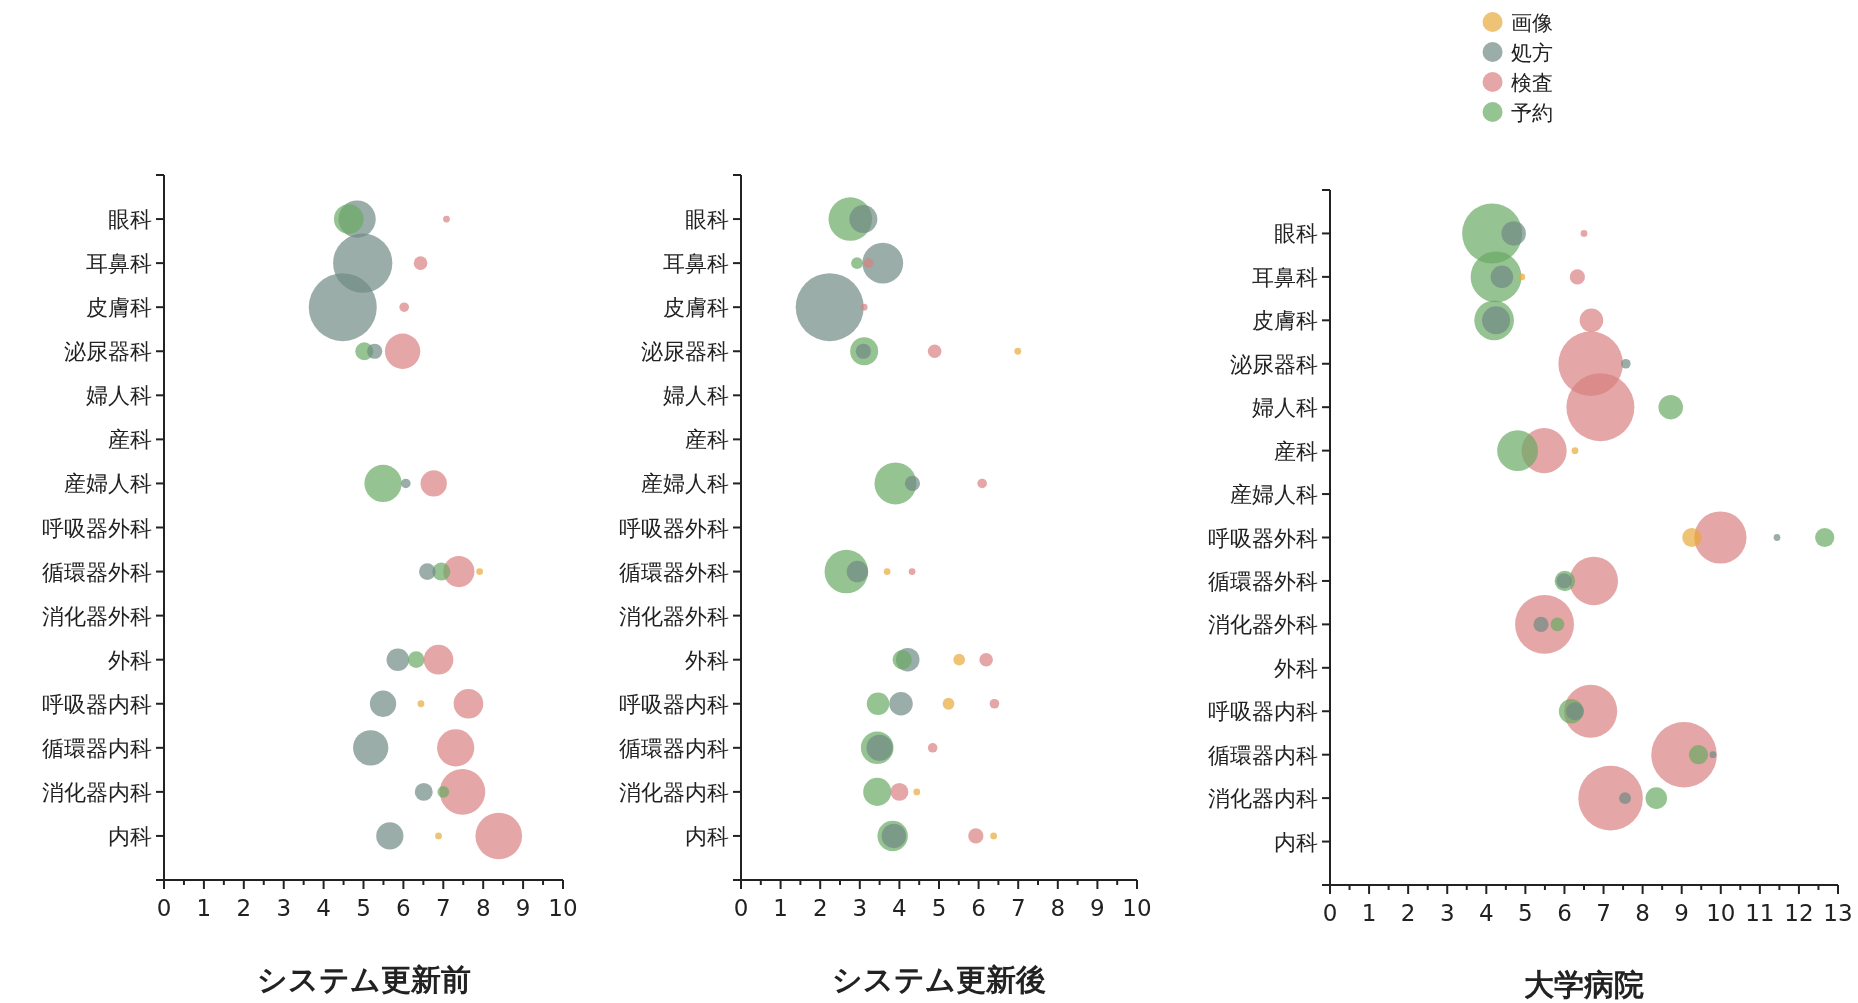 This screenshot has width=1858, height=1003. What do you see at coordinates (1584, 984) in the screenshot?
I see `x-axis-title: 大学病院` at bounding box center [1584, 984].